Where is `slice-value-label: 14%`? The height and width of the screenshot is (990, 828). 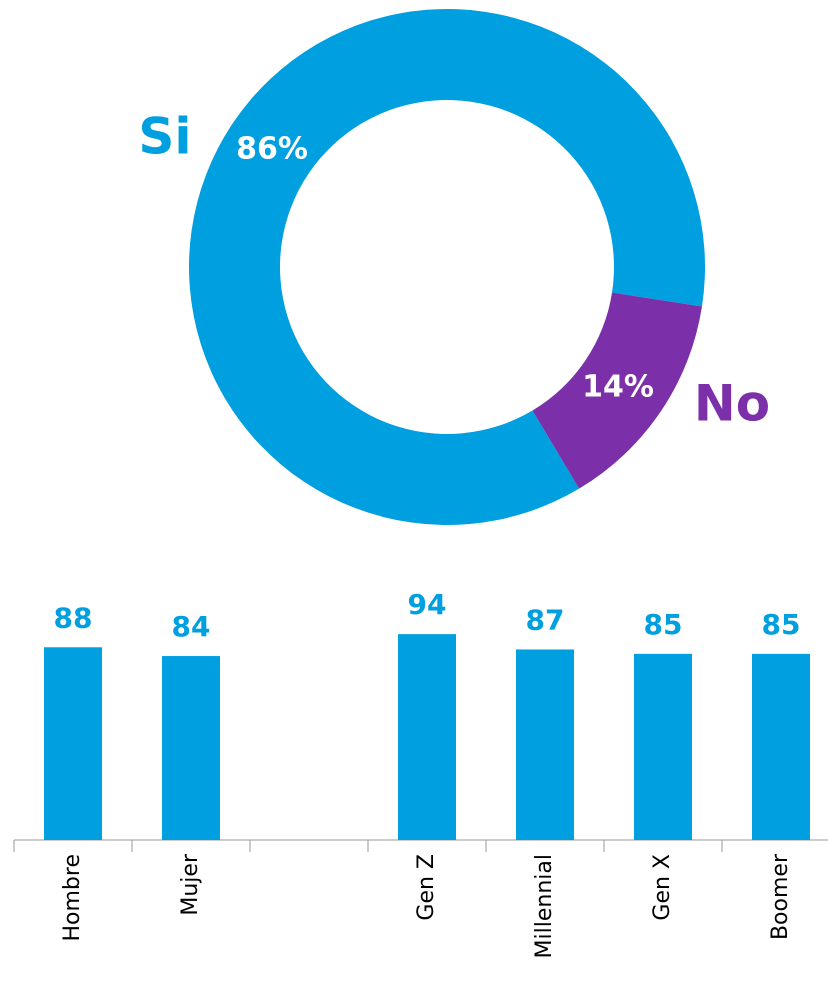 slice-value-label: 14% is located at coordinates (618, 387).